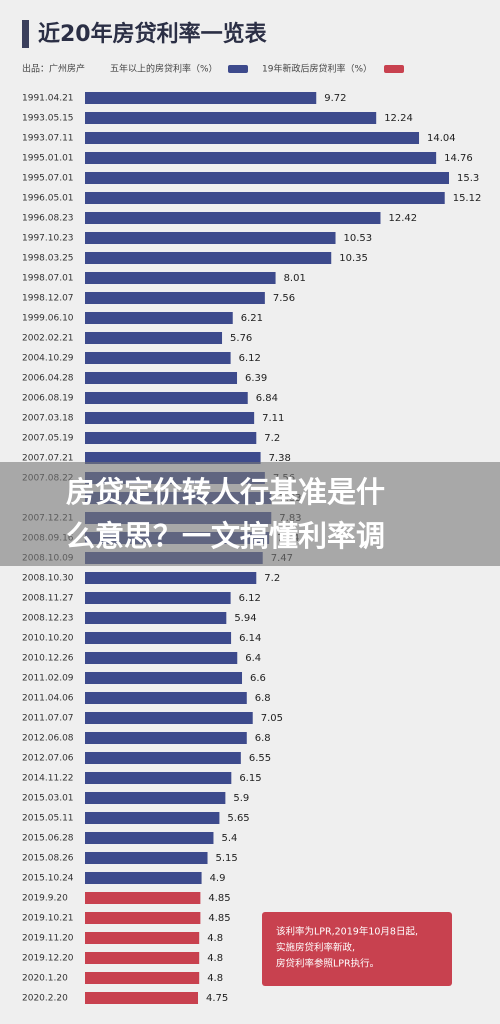  Describe the element at coordinates (458, 158) in the screenshot. I see `value-label: 14.76` at that location.